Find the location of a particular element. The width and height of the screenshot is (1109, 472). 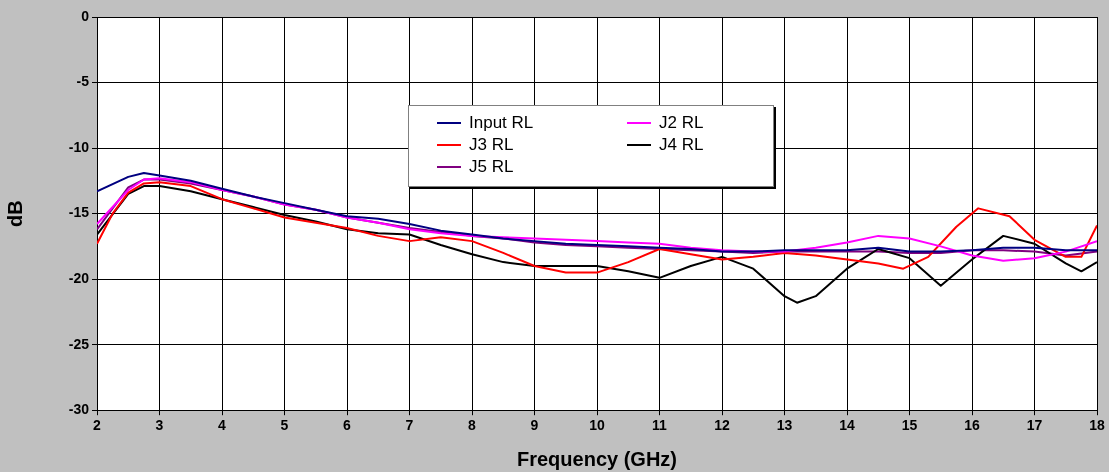

x-tick-label: 4 is located at coordinates (222, 425).